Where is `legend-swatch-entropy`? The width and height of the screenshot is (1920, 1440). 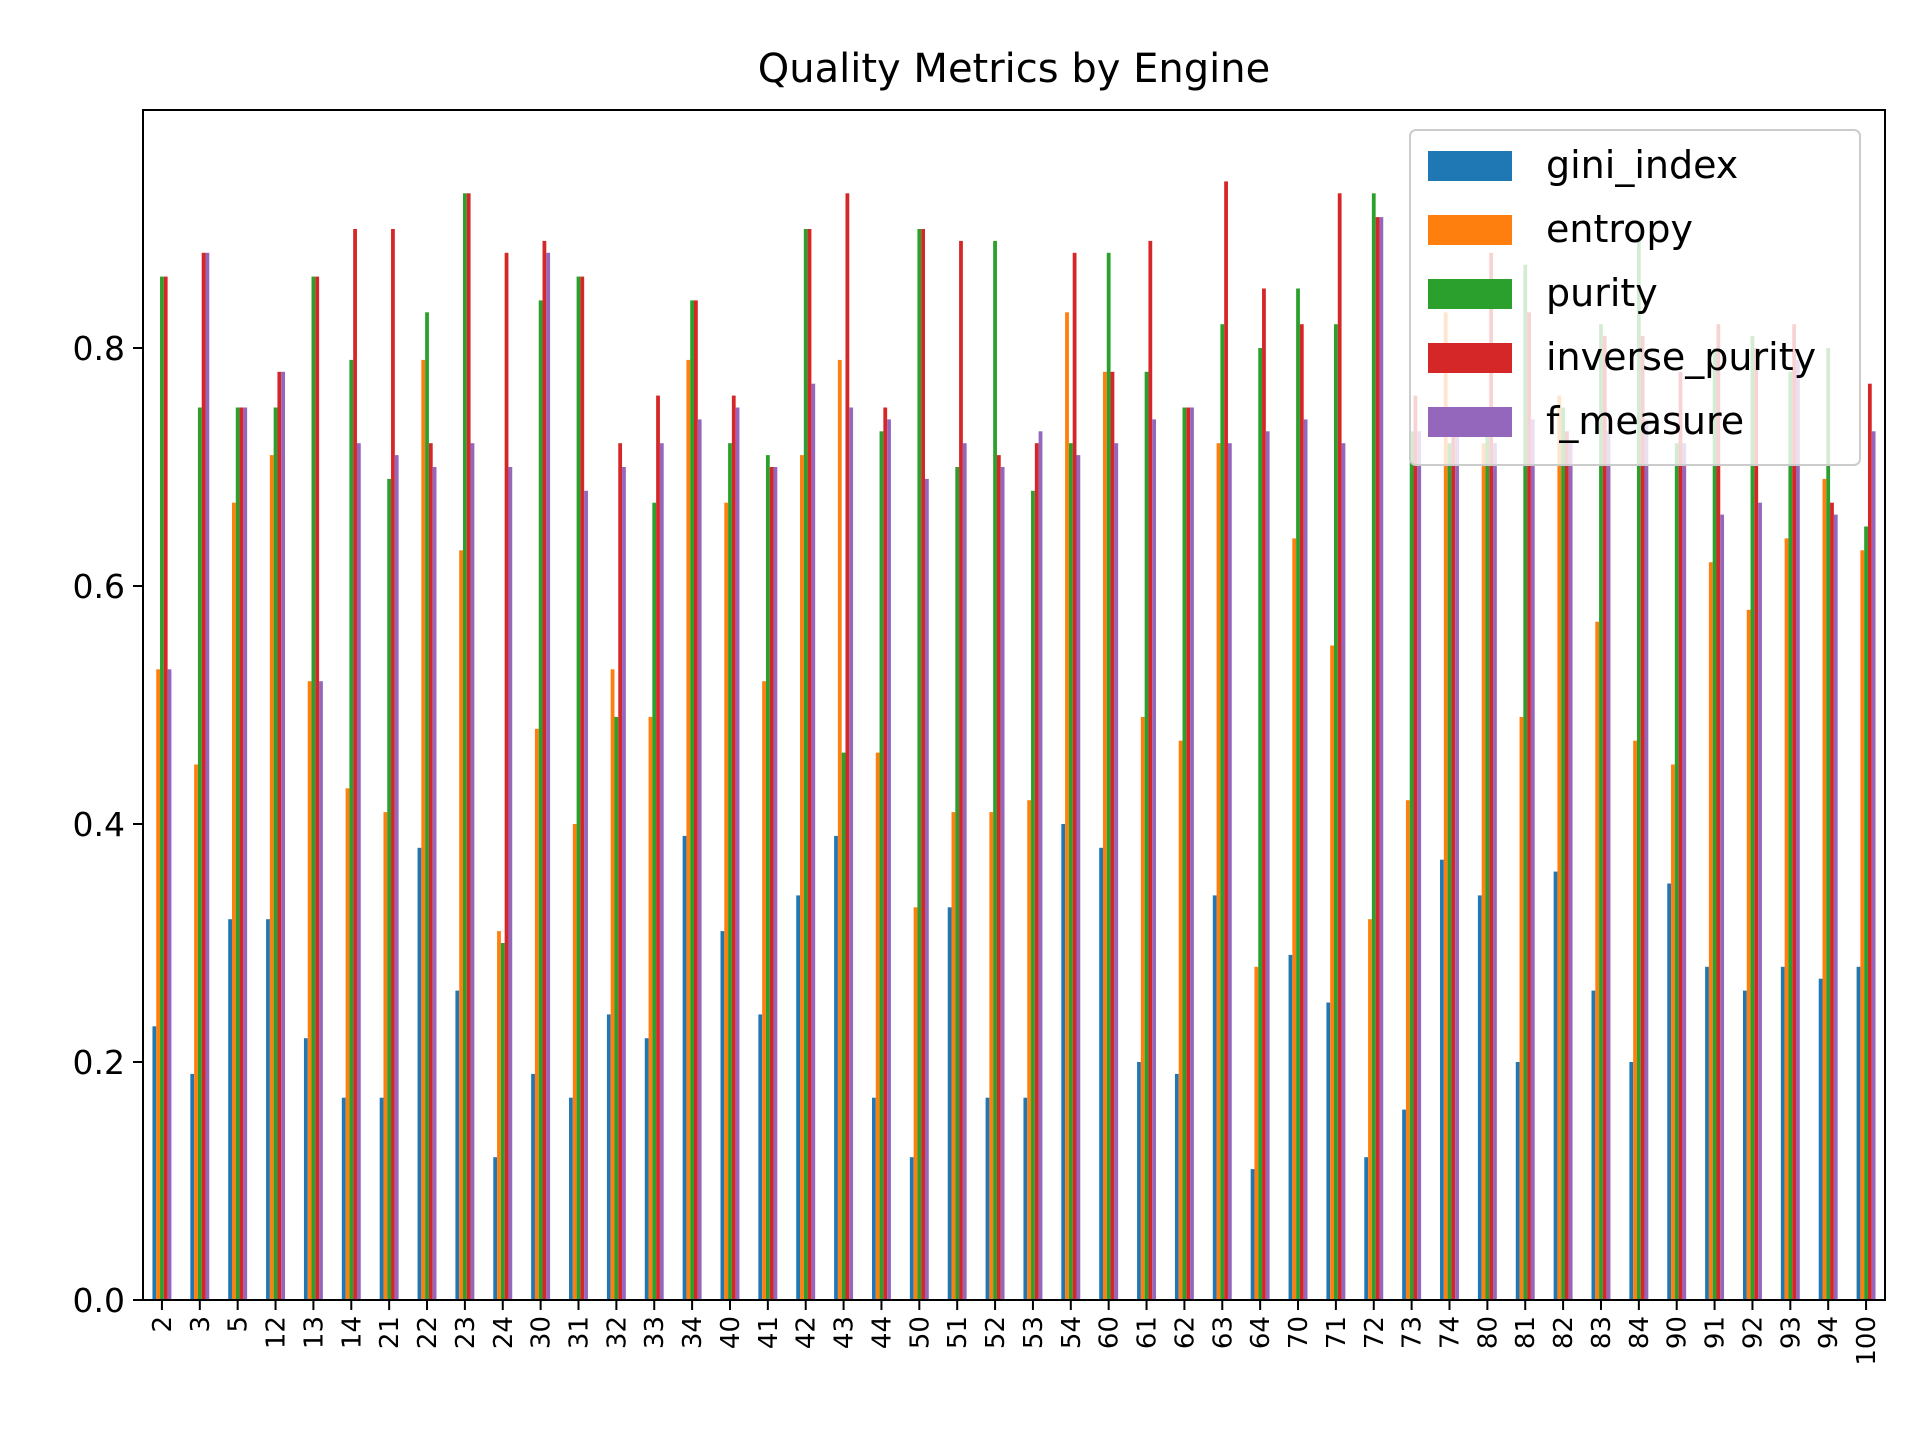
legend-swatch-entropy is located at coordinates (1470, 230).